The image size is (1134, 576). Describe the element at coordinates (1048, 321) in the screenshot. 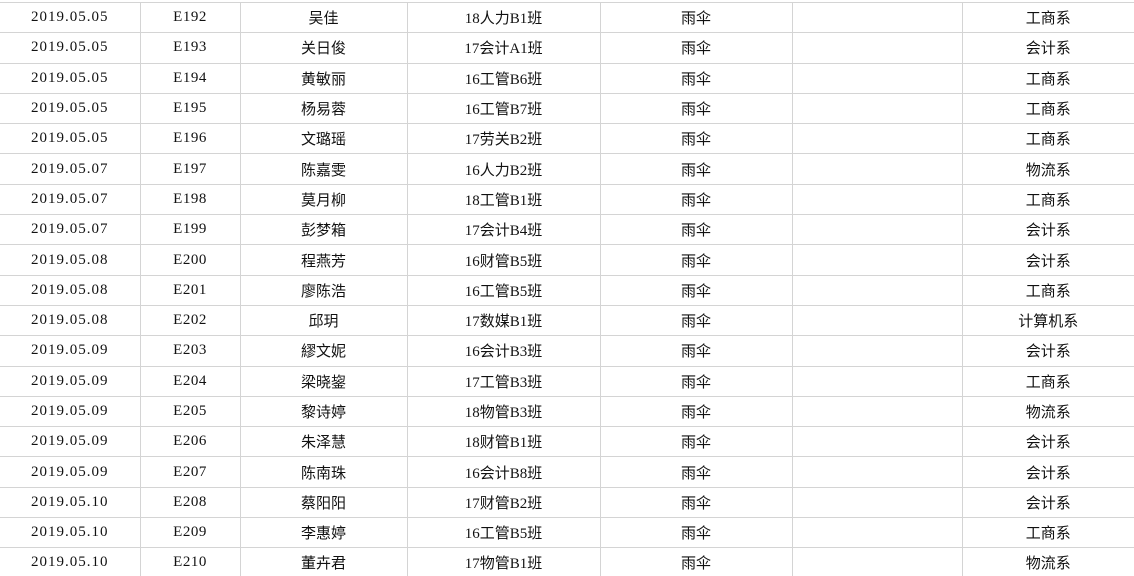

I see `cell-department: 计算机系` at that location.